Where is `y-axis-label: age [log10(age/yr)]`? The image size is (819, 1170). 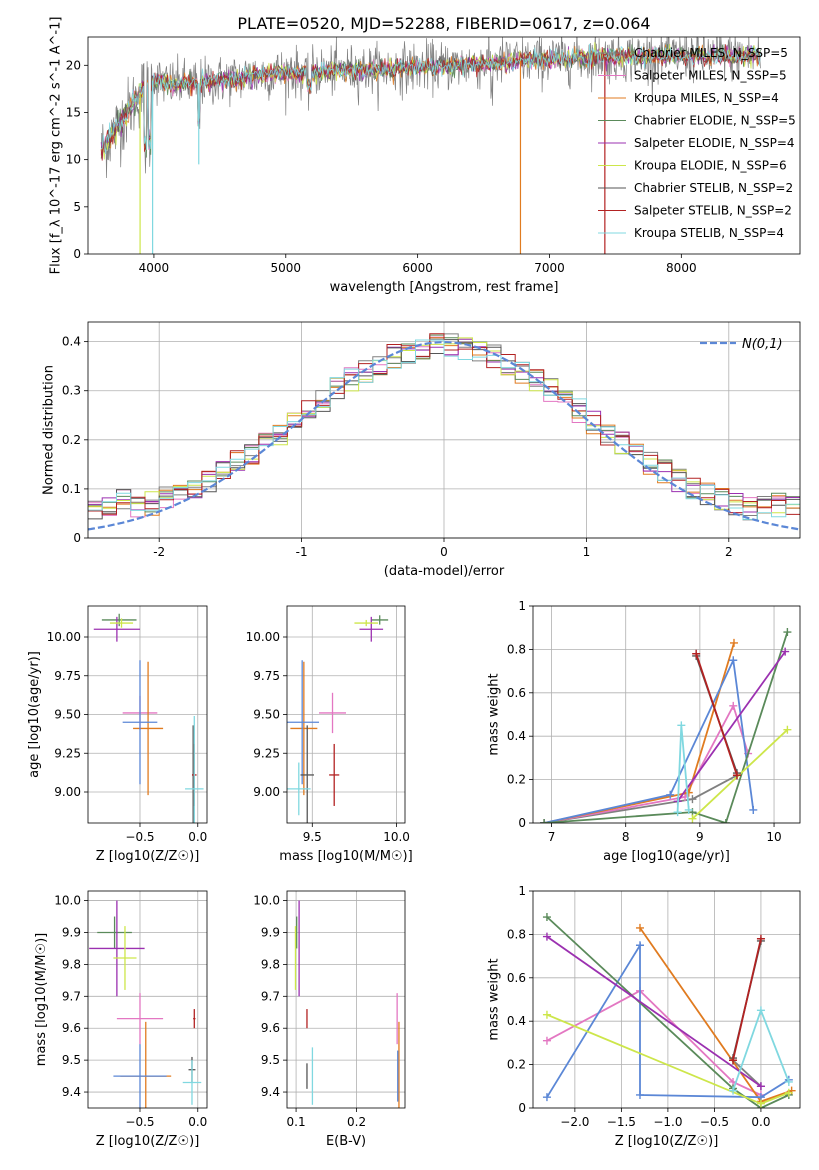
y-axis-label: age [log10(age/yr)] is located at coordinates (34, 714).